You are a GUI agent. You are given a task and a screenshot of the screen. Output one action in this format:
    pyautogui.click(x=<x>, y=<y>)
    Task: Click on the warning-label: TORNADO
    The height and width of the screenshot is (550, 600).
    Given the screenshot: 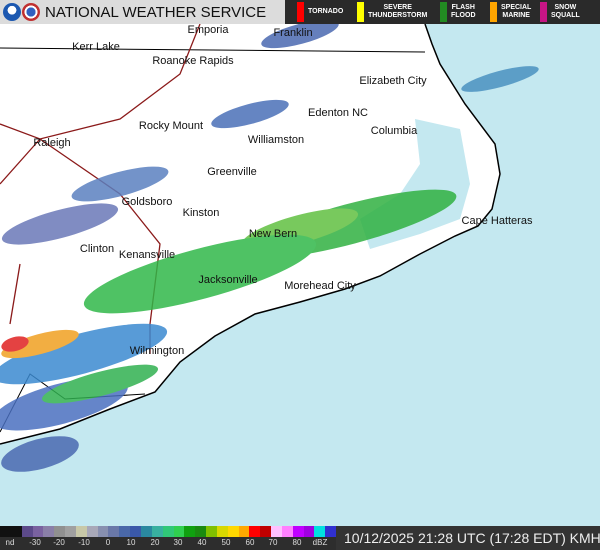 What is the action you would take?
    pyautogui.click(x=326, y=11)
    